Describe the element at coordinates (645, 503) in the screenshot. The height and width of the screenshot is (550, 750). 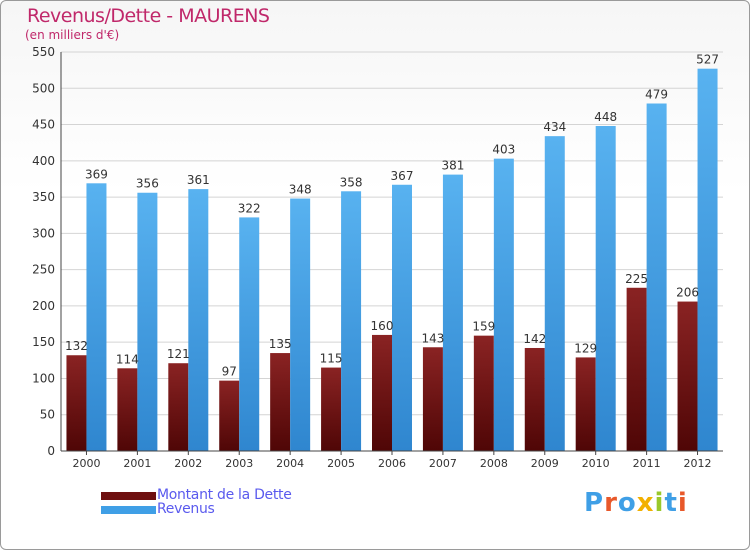
I see `logo-letter: x` at that location.